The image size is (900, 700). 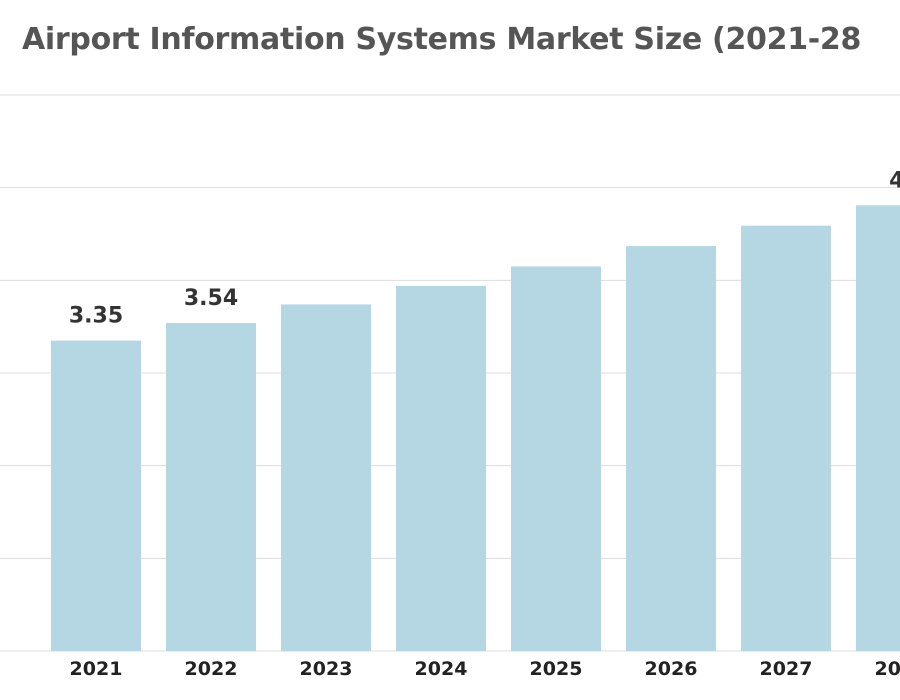 I want to click on data-label: 4., so click(x=894, y=180).